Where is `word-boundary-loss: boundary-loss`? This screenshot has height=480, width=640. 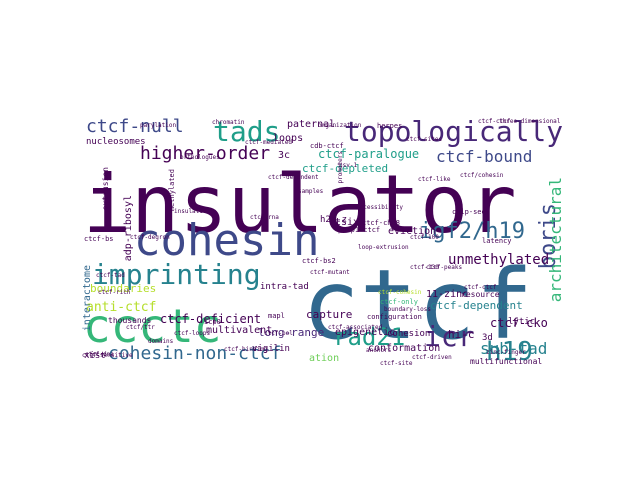 word-boundary-loss: boundary-loss is located at coordinates (407, 309).